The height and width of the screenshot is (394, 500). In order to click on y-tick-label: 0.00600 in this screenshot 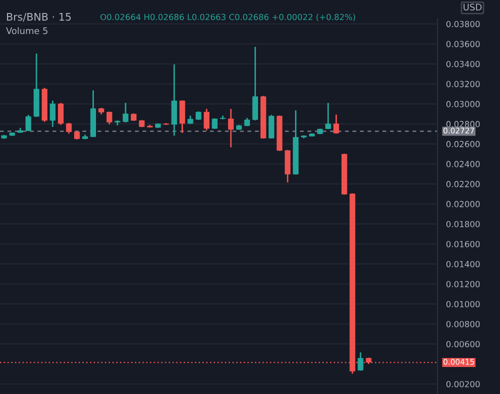, I will do `click(463, 344)`.